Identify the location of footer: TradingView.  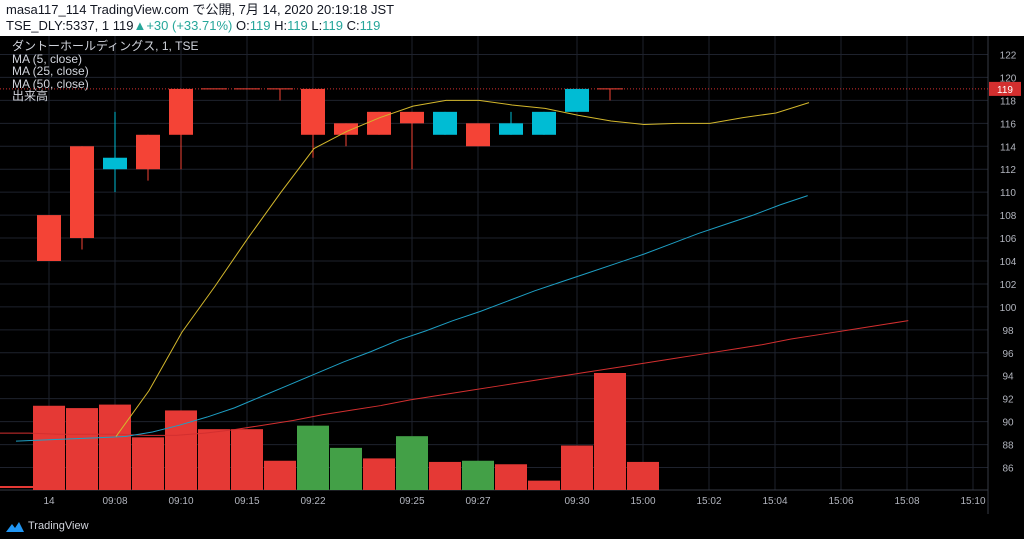
(512, 526).